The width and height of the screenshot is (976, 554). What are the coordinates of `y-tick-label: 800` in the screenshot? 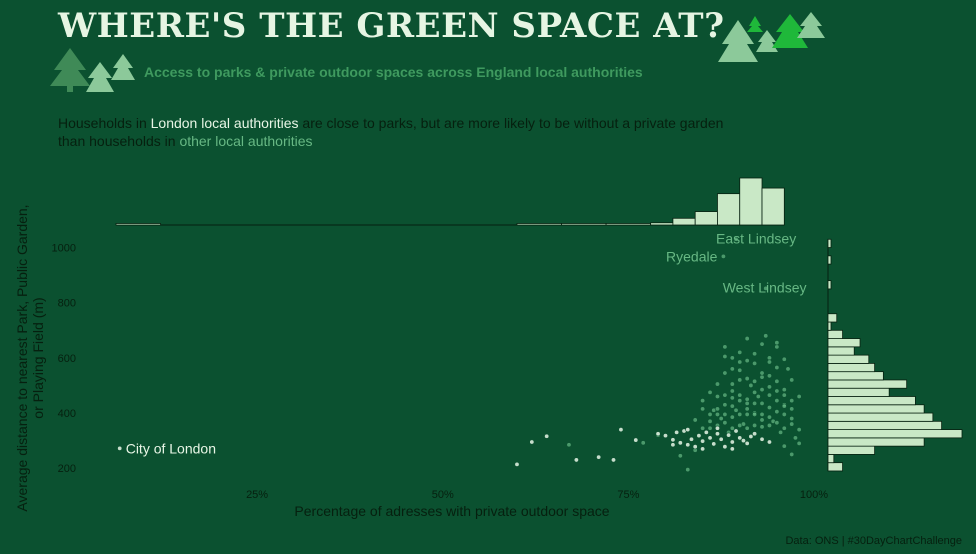 It's located at (67, 304).